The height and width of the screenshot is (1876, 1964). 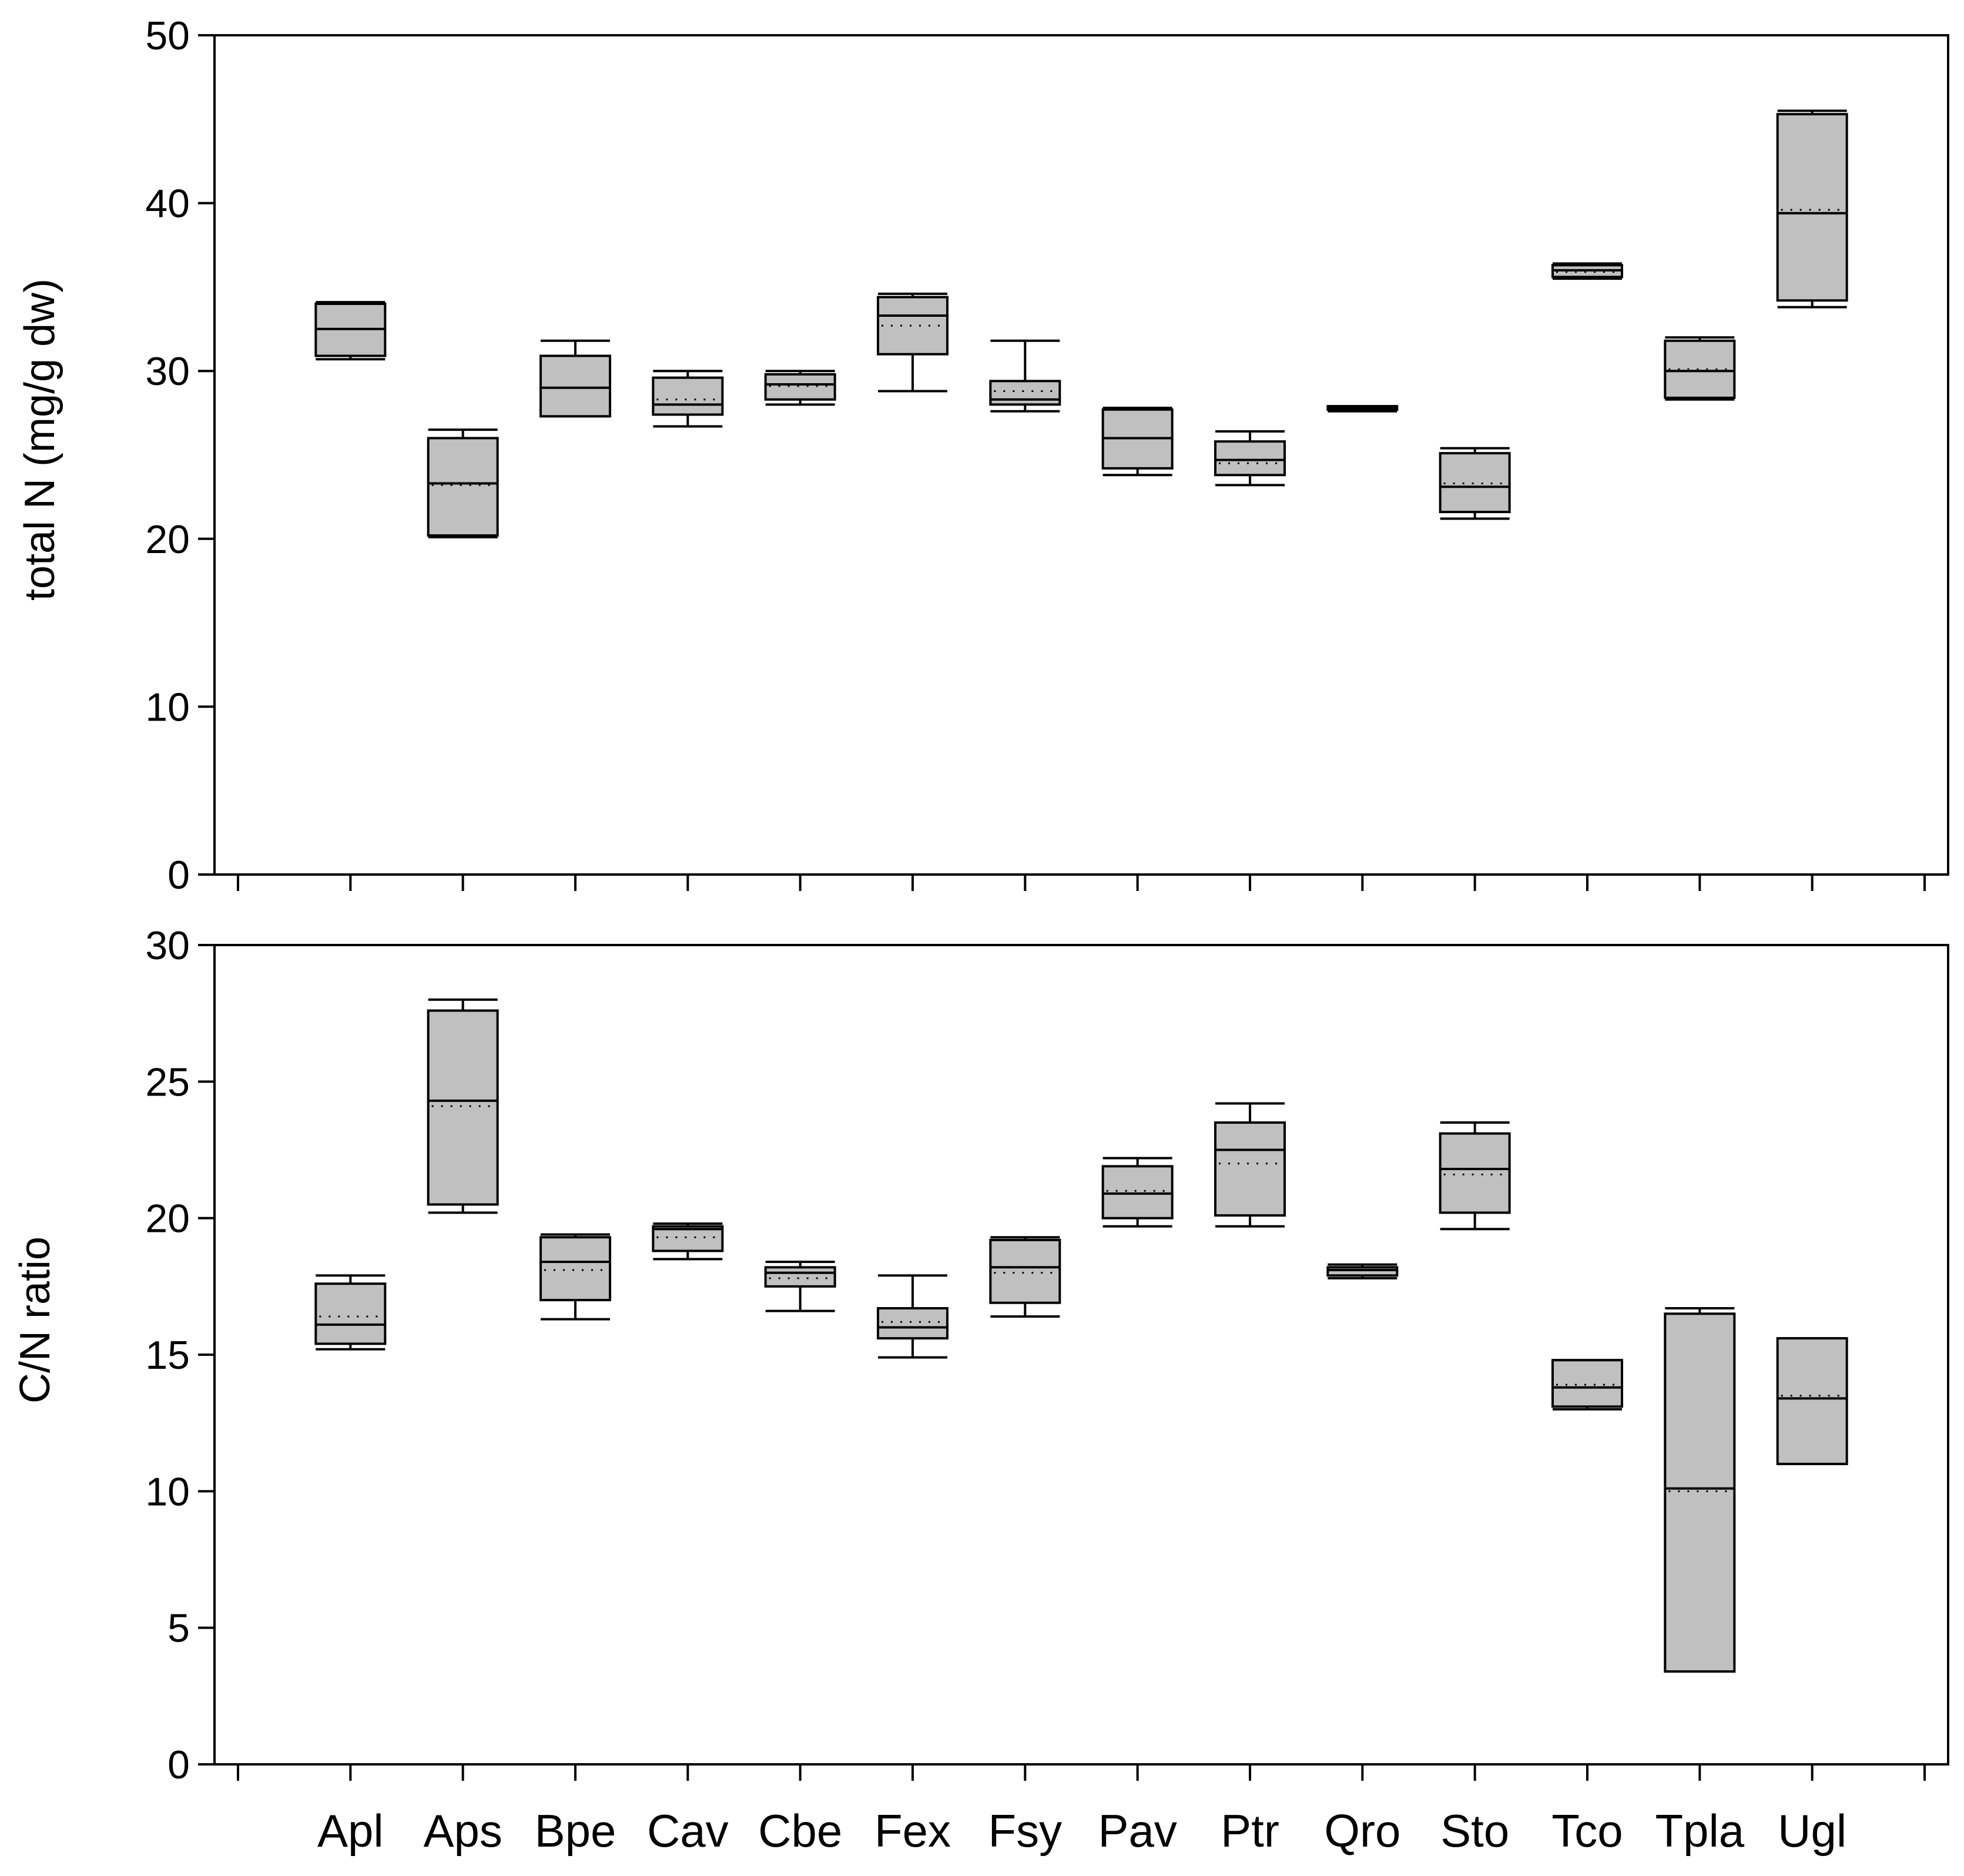 I want to click on cn-ratio-y-tick-label: 10, so click(x=167, y=1491).